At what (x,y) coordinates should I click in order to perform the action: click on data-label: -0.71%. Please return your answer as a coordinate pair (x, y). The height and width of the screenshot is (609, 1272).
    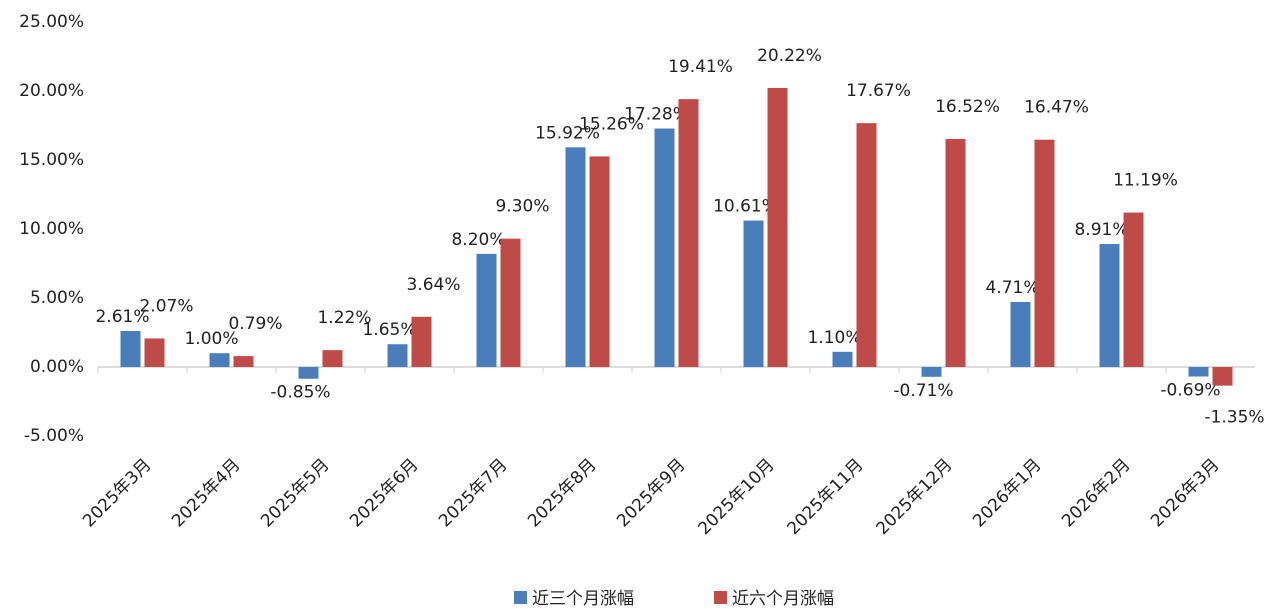
    Looking at the image, I should click on (923, 391).